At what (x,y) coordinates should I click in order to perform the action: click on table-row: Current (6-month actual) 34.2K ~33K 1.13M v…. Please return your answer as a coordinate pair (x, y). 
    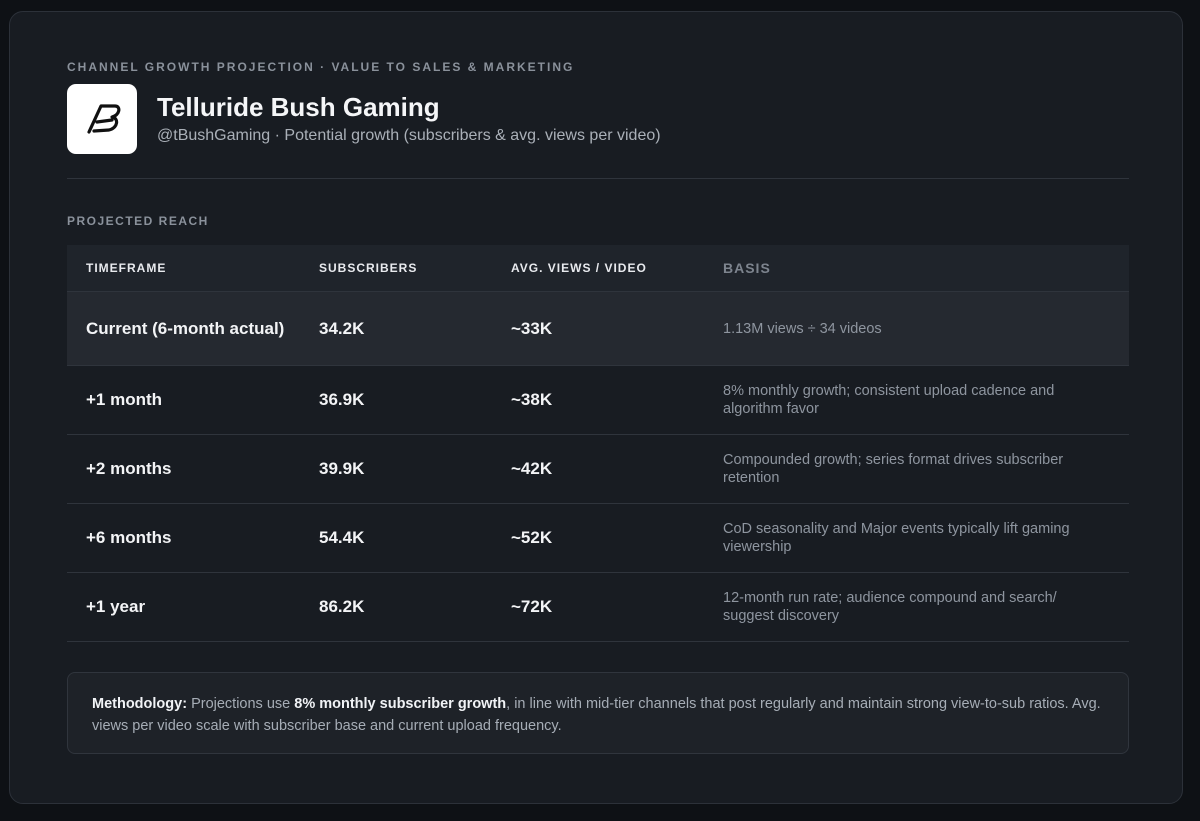
    Looking at the image, I should click on (598, 328).